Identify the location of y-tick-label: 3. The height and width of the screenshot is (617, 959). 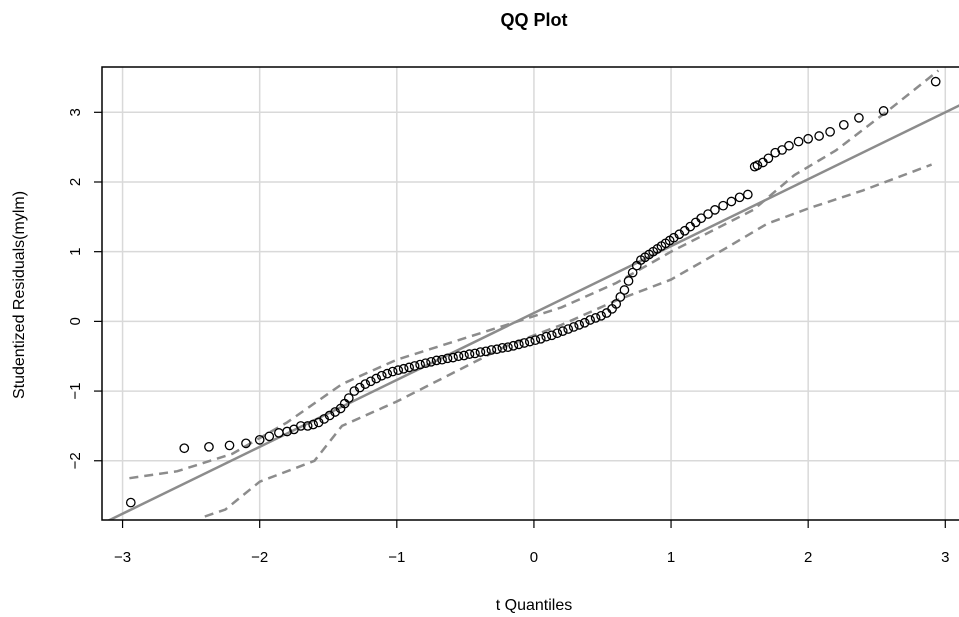
(75, 112).